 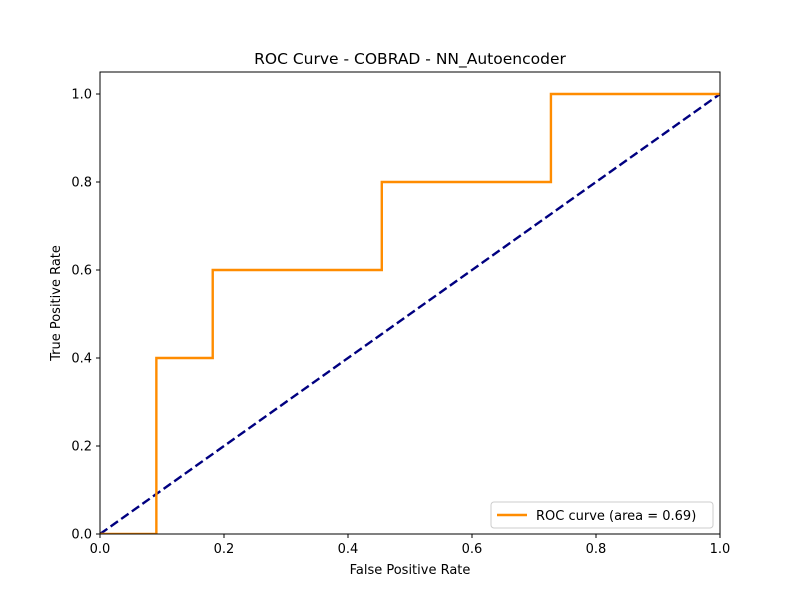 I want to click on y-tick-label: 0.8, so click(x=81, y=183).